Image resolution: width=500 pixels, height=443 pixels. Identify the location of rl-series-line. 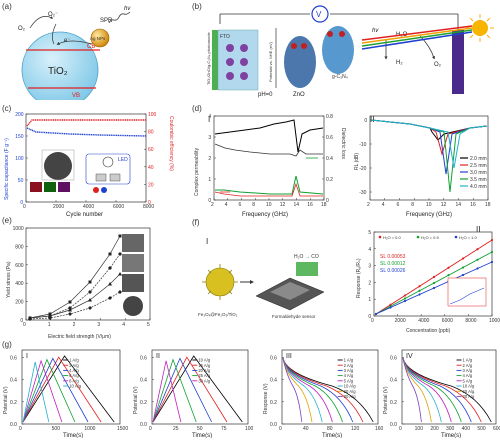
(429, 144).